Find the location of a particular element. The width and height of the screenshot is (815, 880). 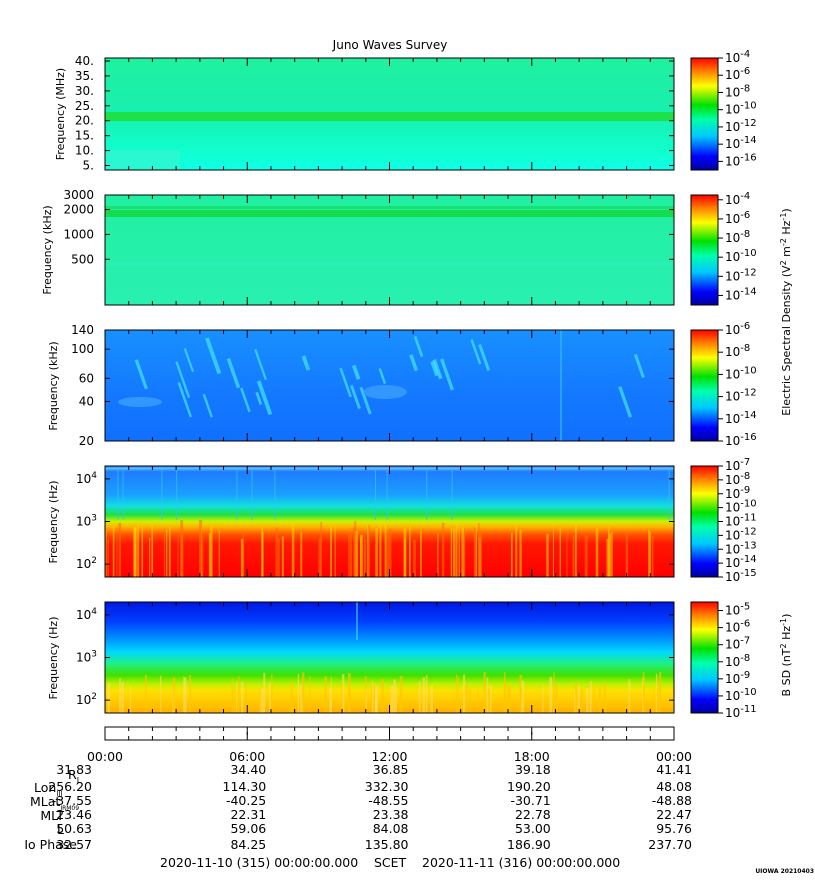

ephemeris-value: 23.46 is located at coordinates (74, 814).